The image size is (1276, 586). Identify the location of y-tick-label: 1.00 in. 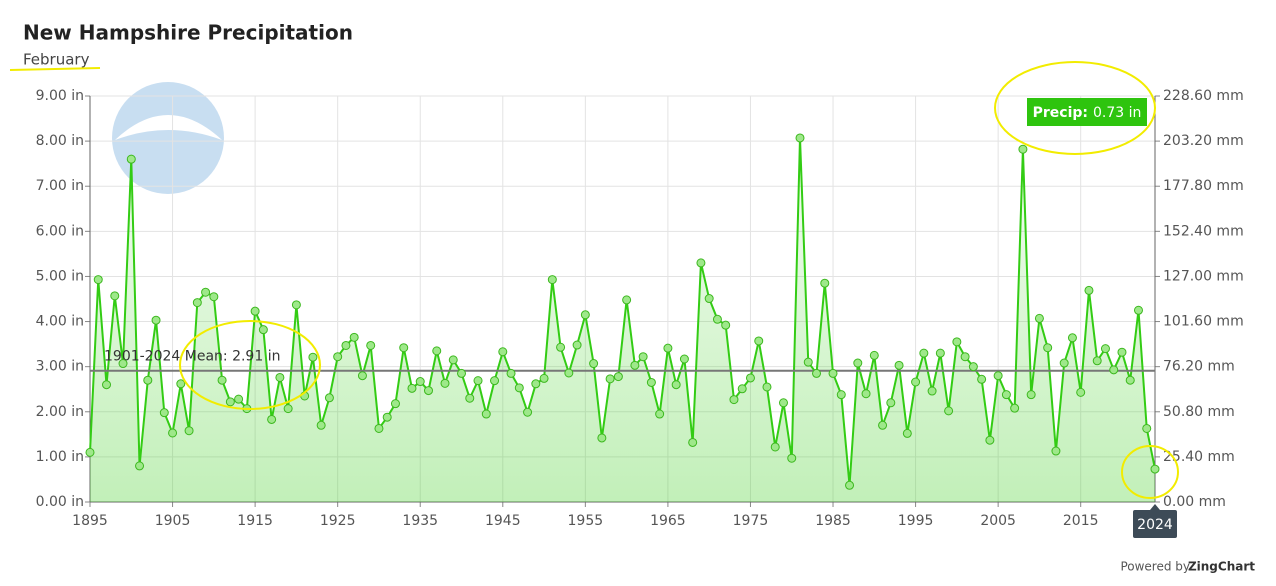
(60, 457).